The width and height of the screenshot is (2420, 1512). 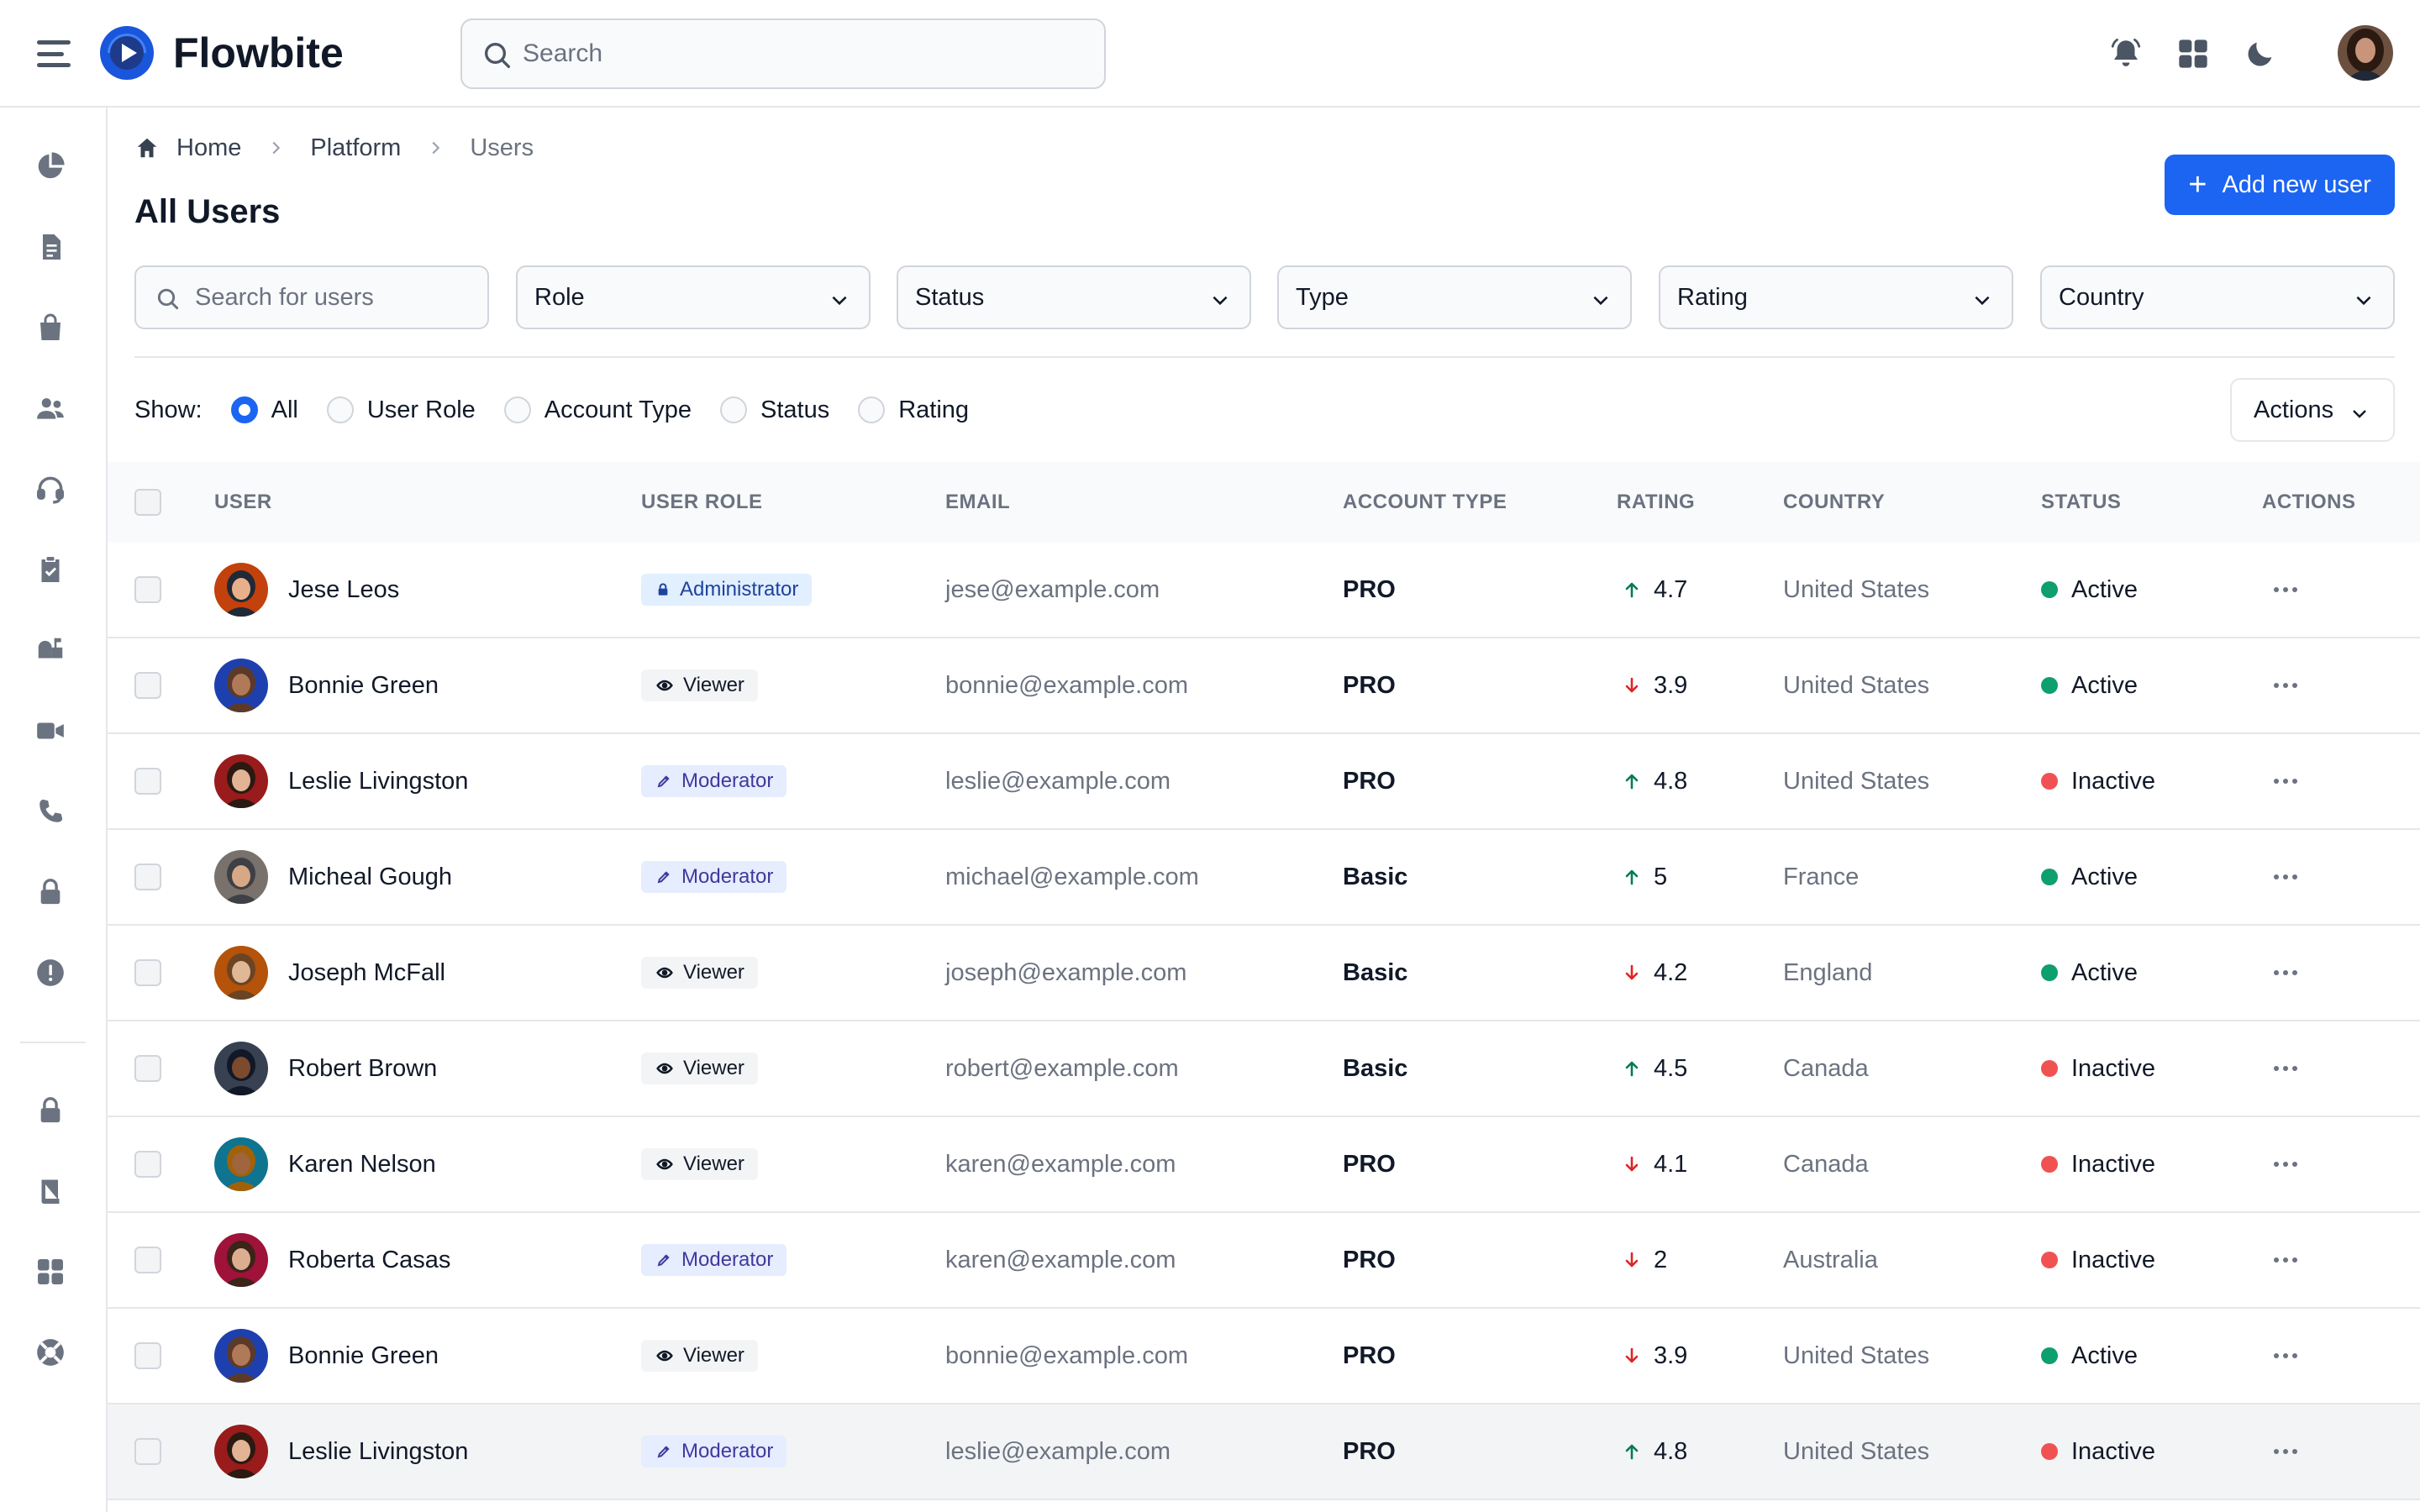 What do you see at coordinates (51, 811) in the screenshot?
I see `calls-phone-icon` at bounding box center [51, 811].